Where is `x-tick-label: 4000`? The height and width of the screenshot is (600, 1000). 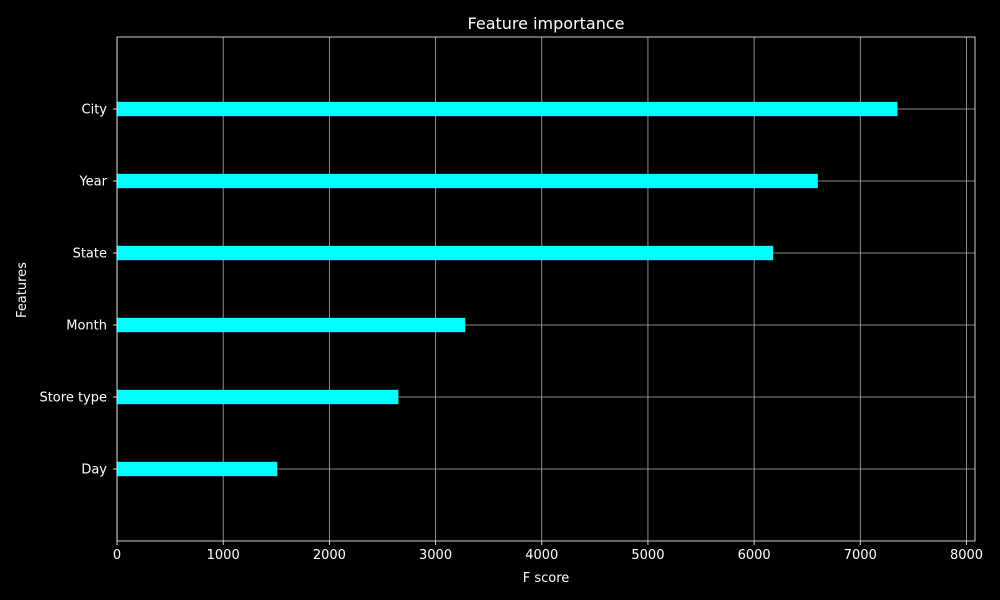 x-tick-label: 4000 is located at coordinates (541, 555).